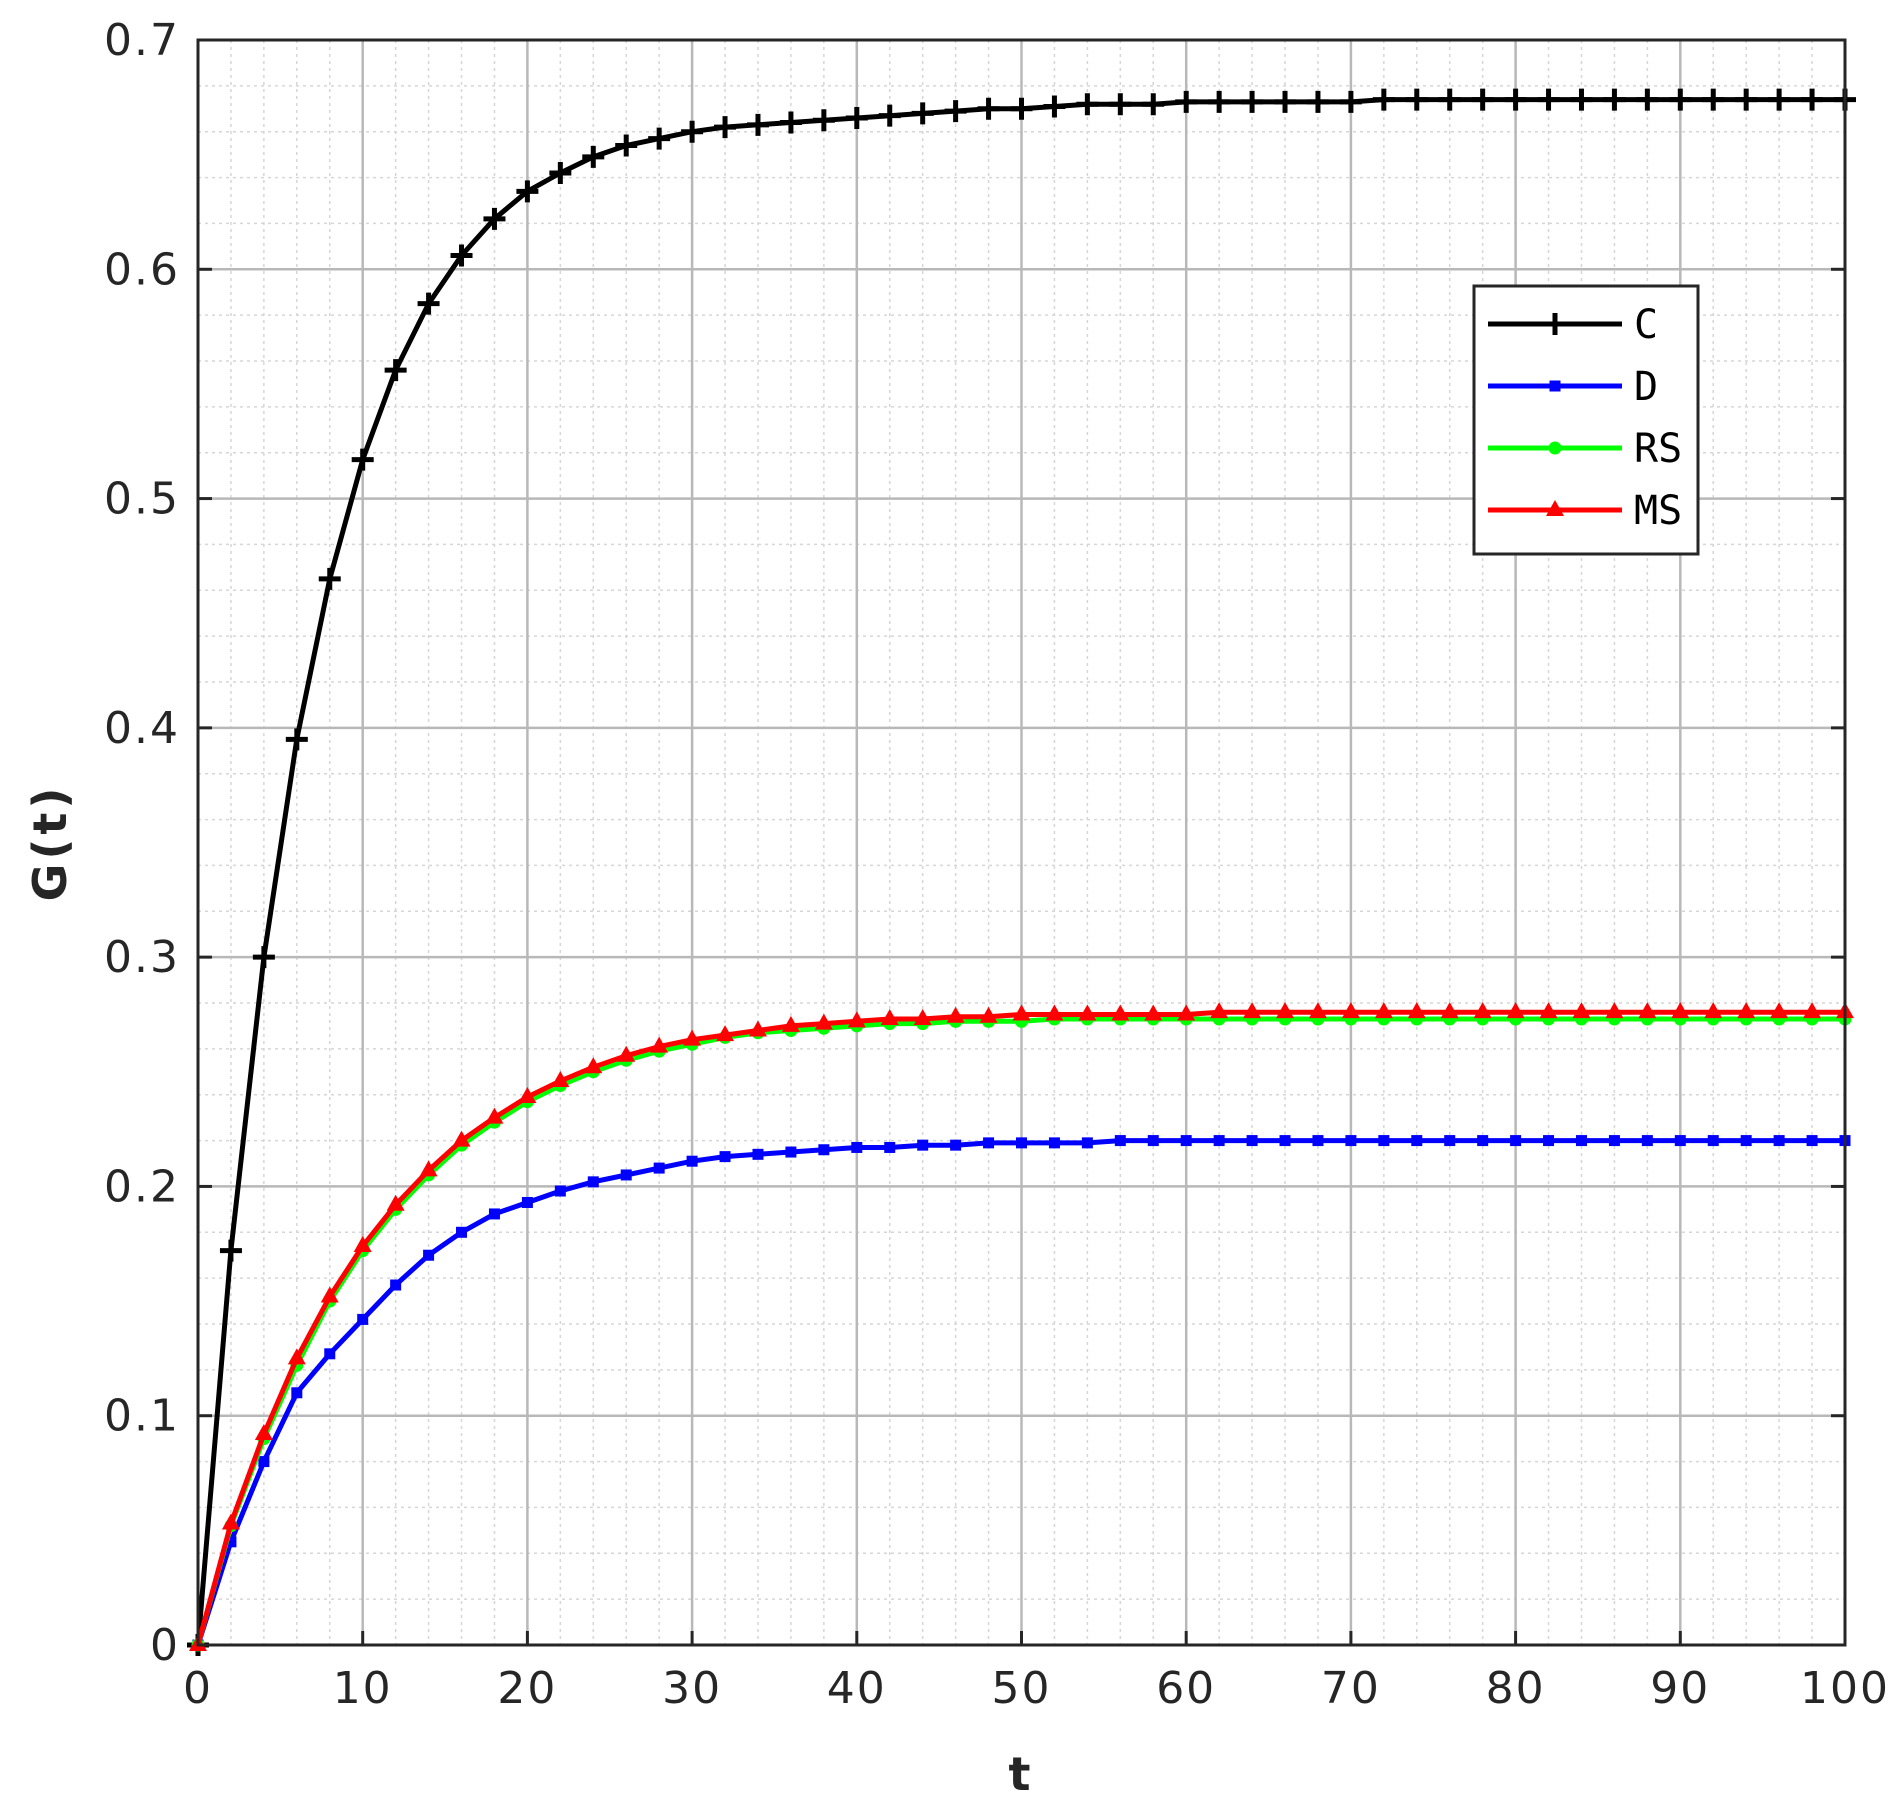 Image resolution: width=1893 pixels, height=1814 pixels. Describe the element at coordinates (1658, 511) in the screenshot. I see `legend-label: MS` at that location.